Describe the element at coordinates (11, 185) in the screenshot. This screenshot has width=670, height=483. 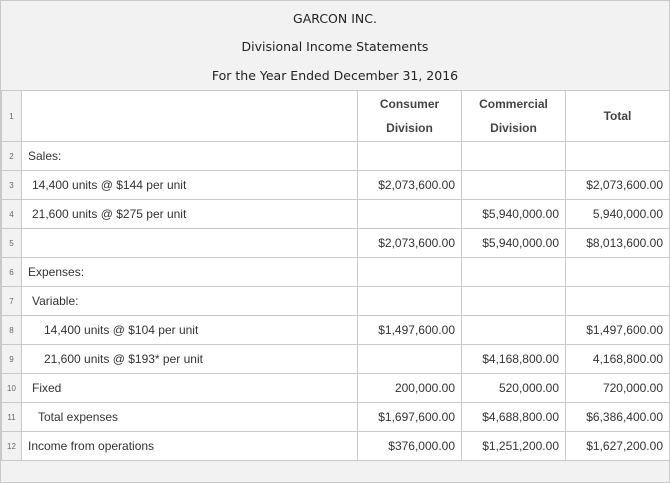
I see `row-number: 3` at that location.